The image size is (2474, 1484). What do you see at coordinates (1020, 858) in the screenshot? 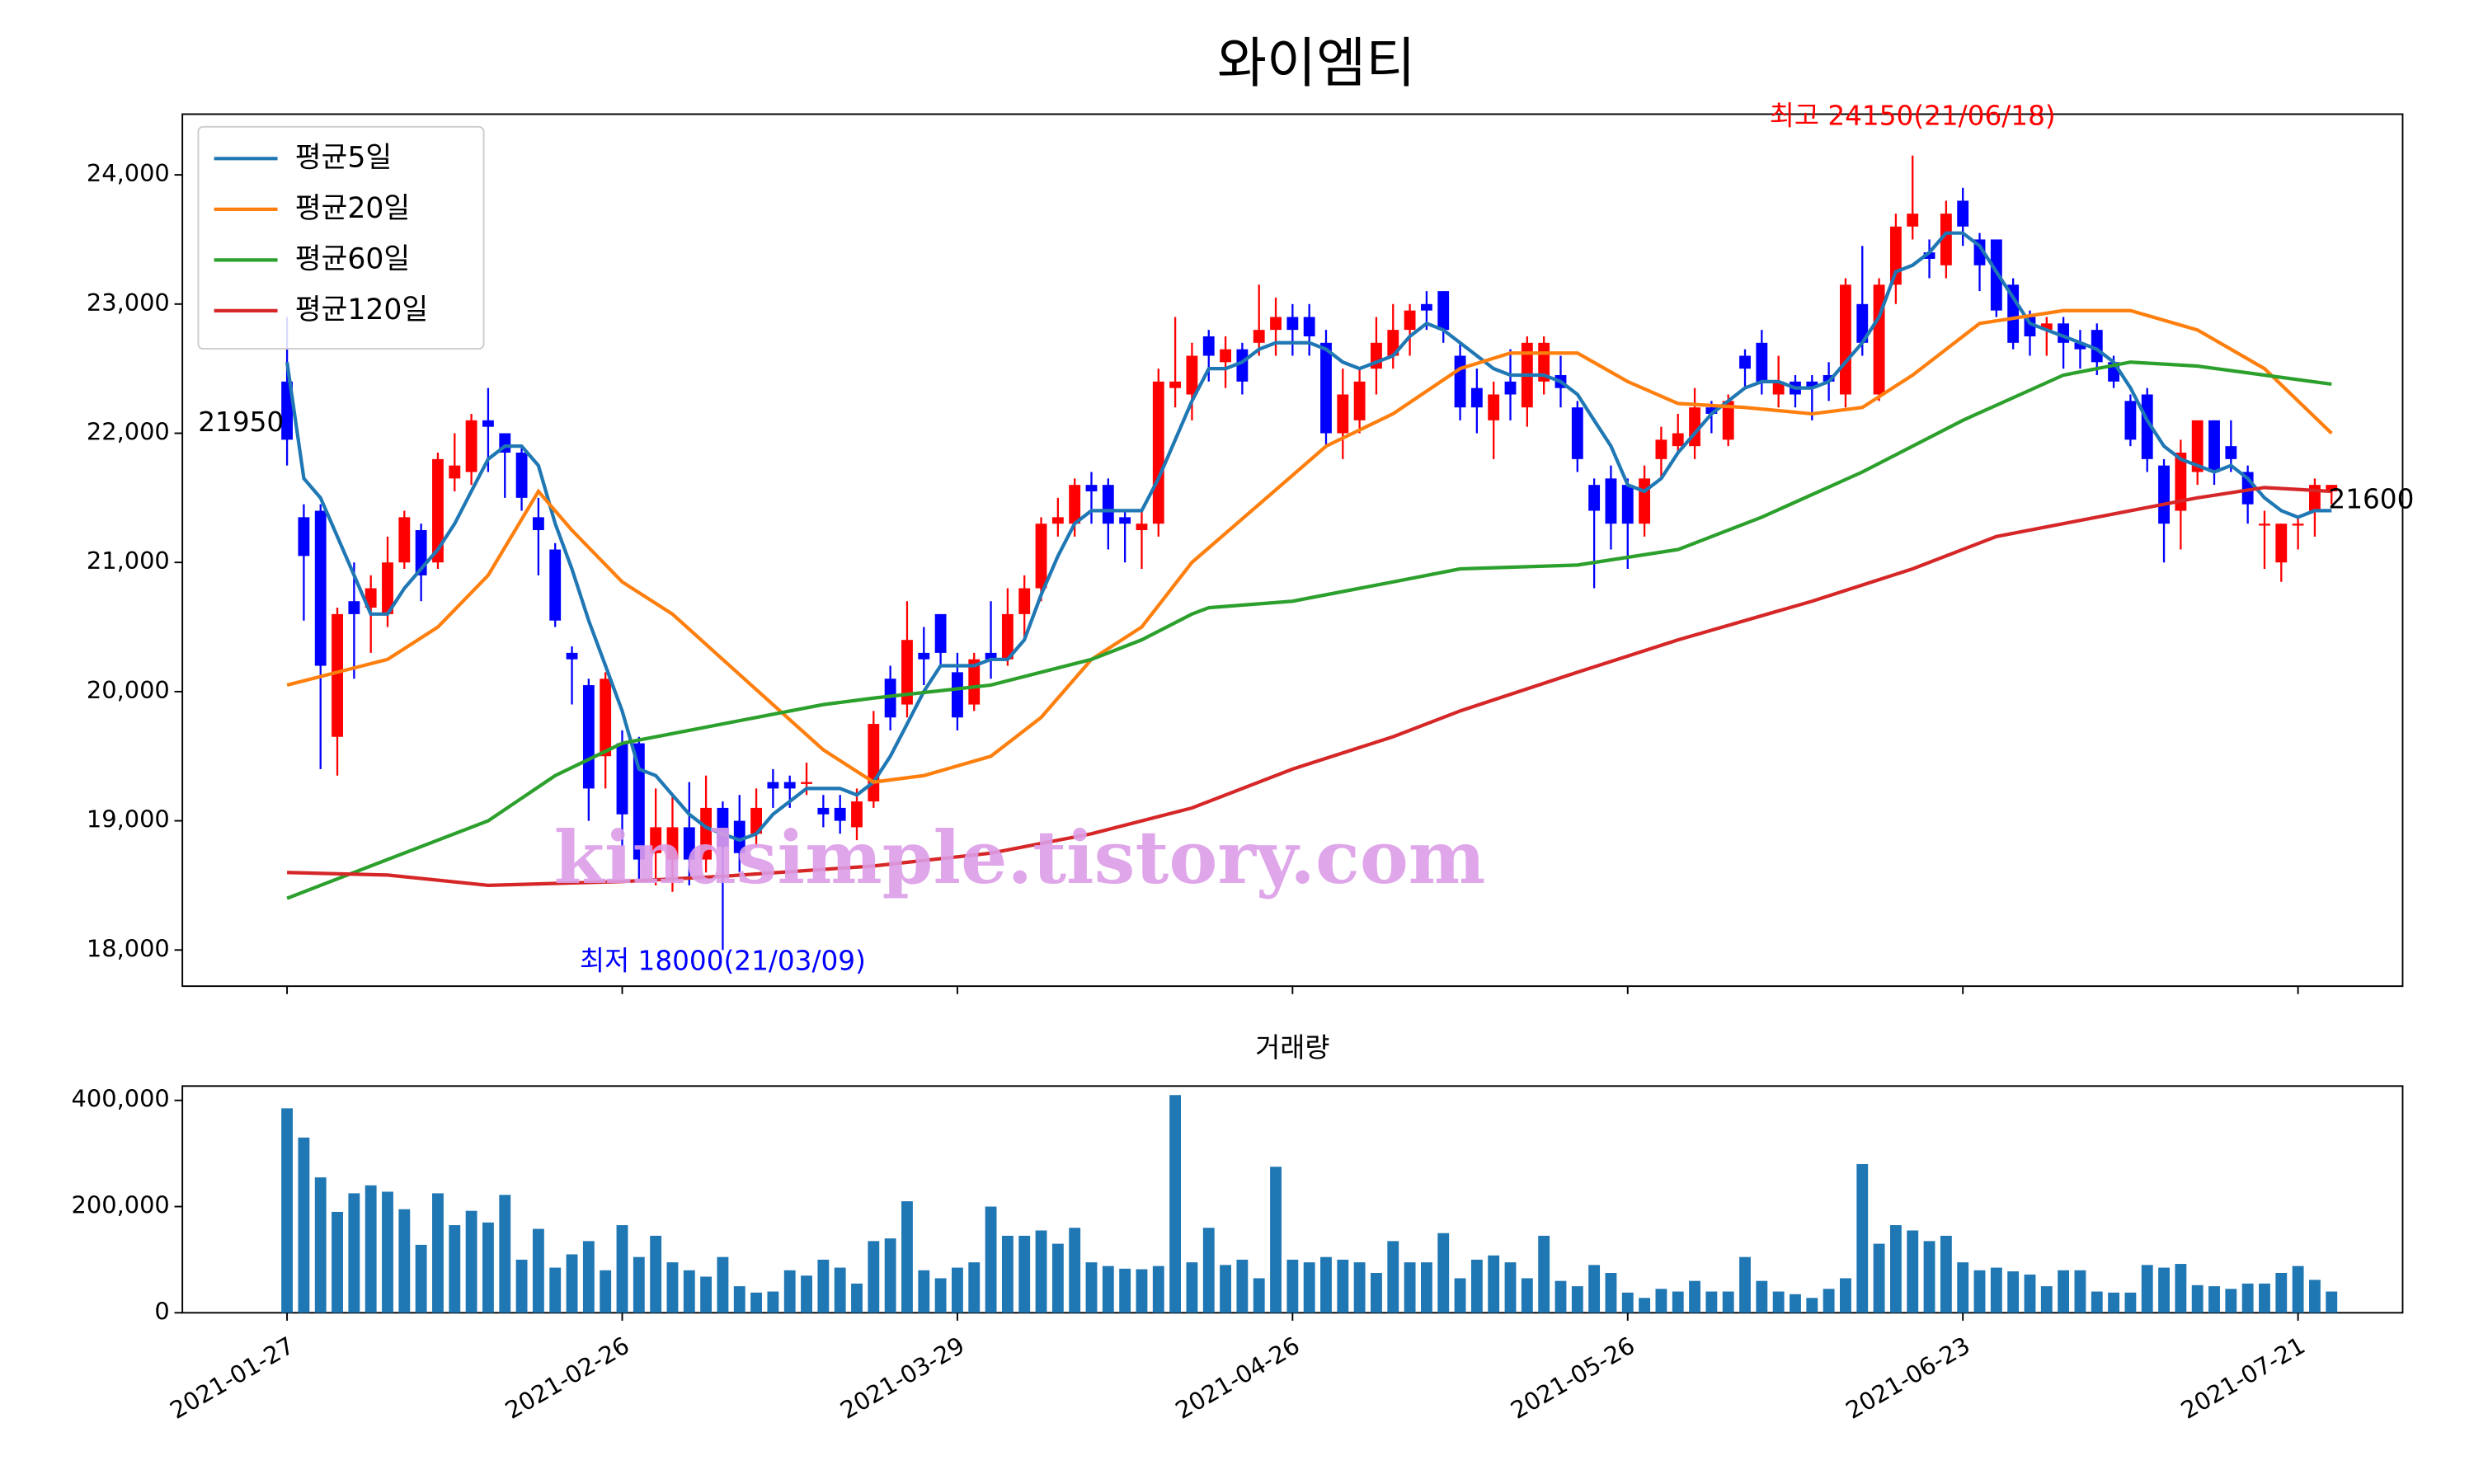
I see `watermark: kindsimple.tistory.com` at bounding box center [1020, 858].